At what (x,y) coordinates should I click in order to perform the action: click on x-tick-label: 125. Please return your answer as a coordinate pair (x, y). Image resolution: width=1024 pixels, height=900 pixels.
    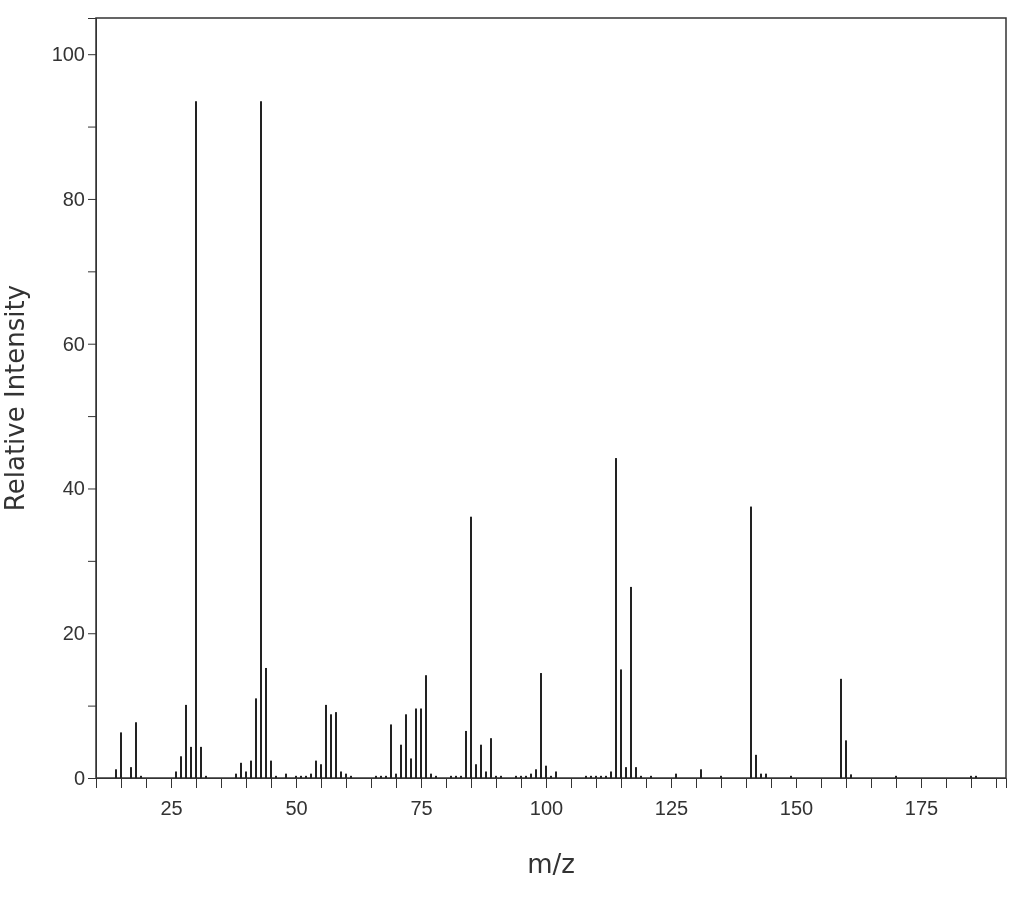
    Looking at the image, I should click on (671, 808).